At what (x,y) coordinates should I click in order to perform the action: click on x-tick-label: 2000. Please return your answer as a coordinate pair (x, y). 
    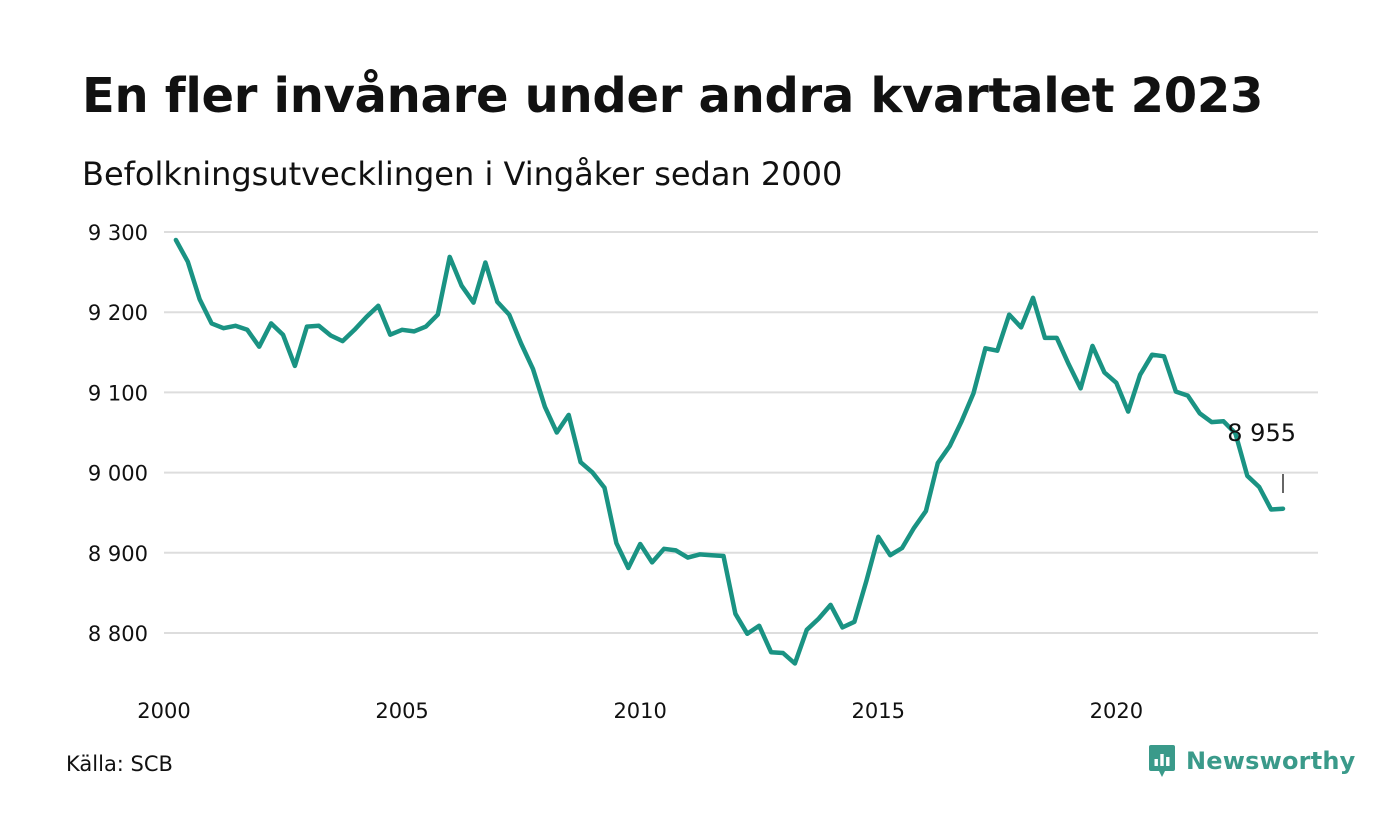
    Looking at the image, I should click on (163, 711).